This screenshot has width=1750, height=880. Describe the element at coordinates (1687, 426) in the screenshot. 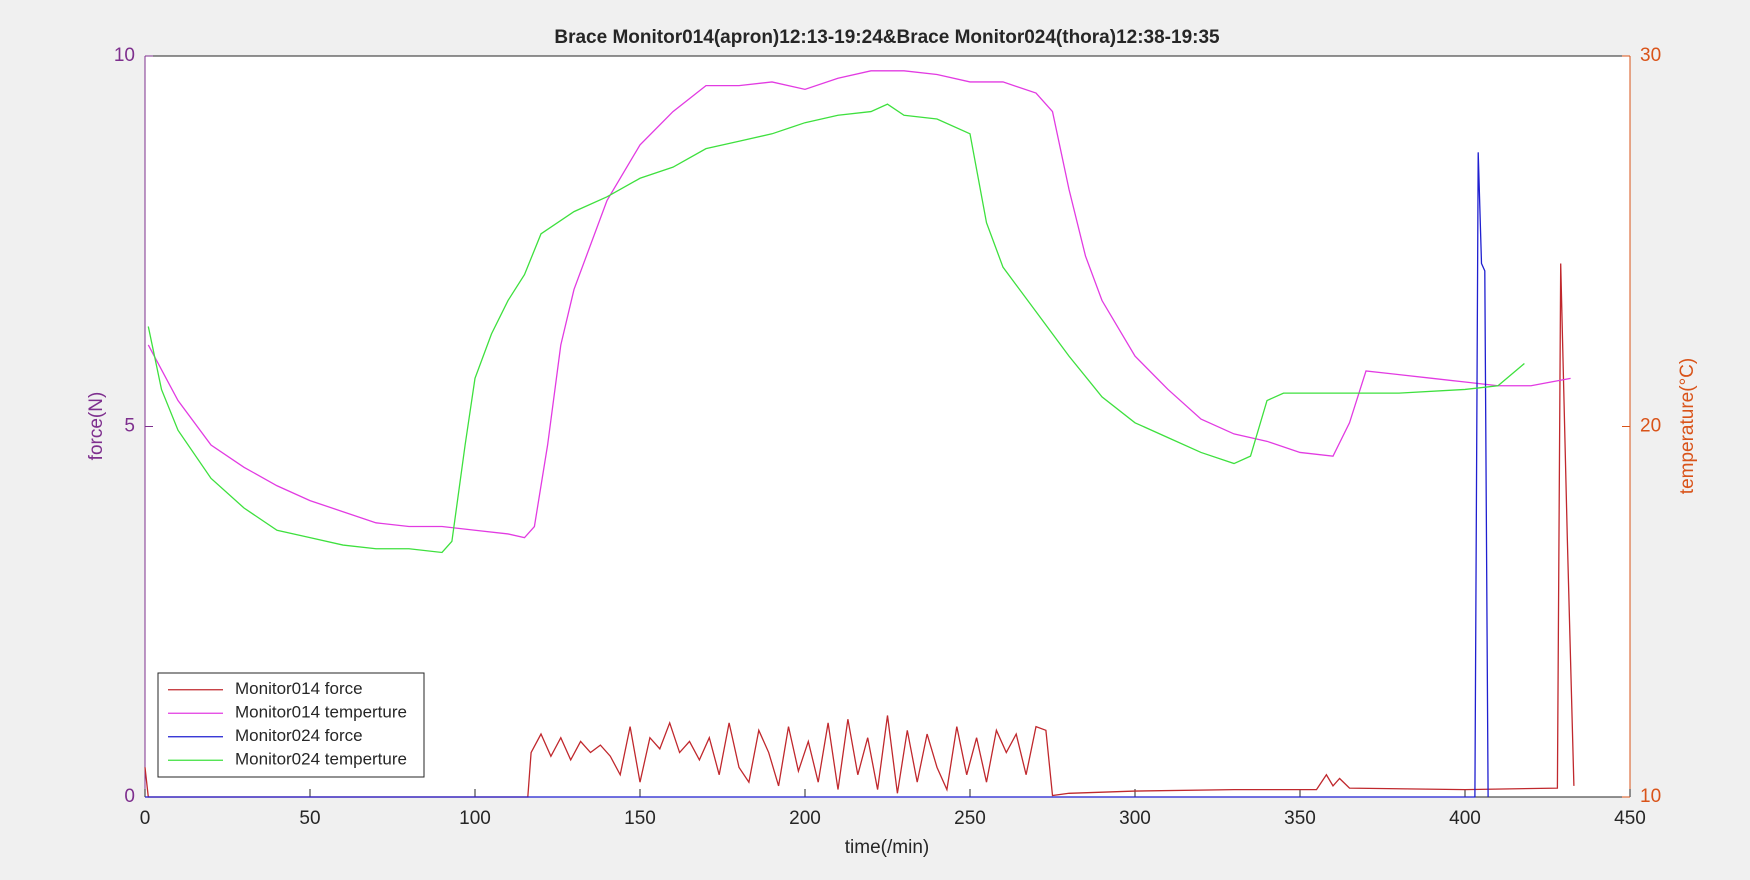

I see `y2-axis-label: temperature(°C)` at that location.